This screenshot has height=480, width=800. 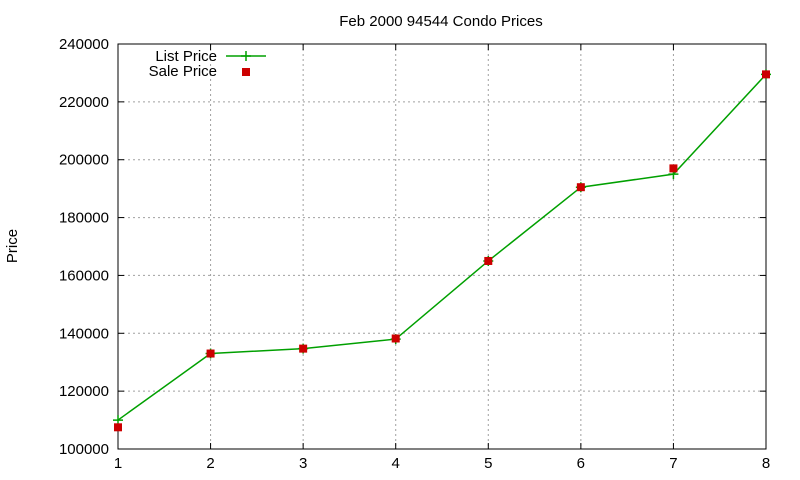 I want to click on y-tick-label: 200000, so click(x=84, y=160).